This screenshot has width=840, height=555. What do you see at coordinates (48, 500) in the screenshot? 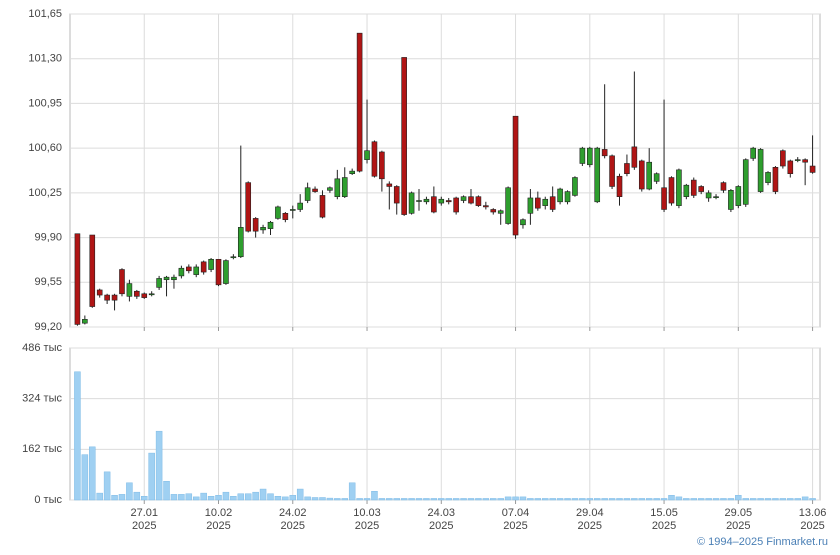
I see `y-tick-label: 0 тыс` at bounding box center [48, 500].